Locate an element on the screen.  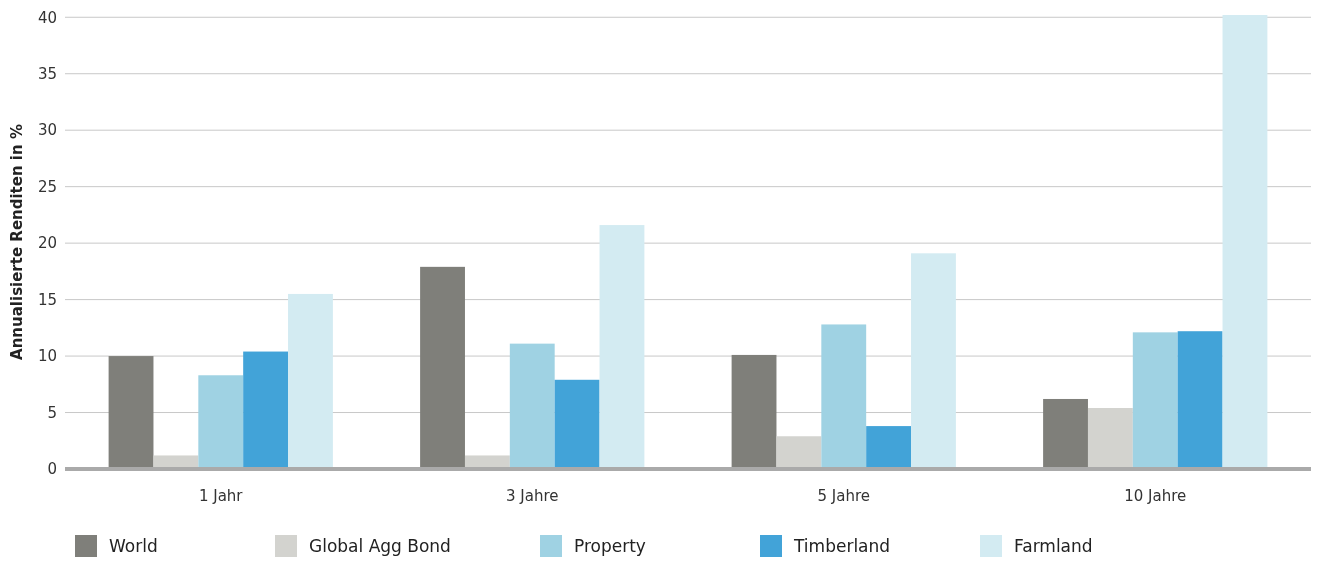
x-tick-label: 3 Jahre is located at coordinates (532, 496).